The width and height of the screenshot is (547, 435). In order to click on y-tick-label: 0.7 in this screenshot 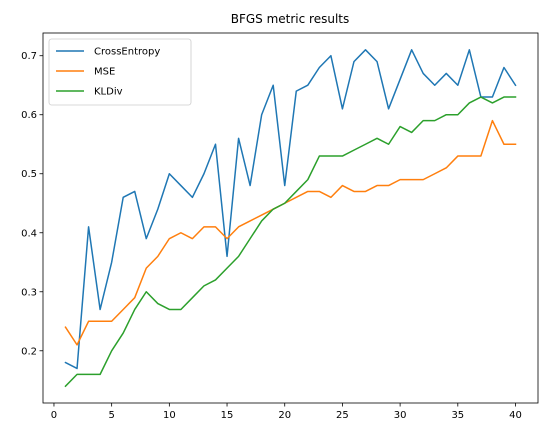, I will do `click(29, 56)`.